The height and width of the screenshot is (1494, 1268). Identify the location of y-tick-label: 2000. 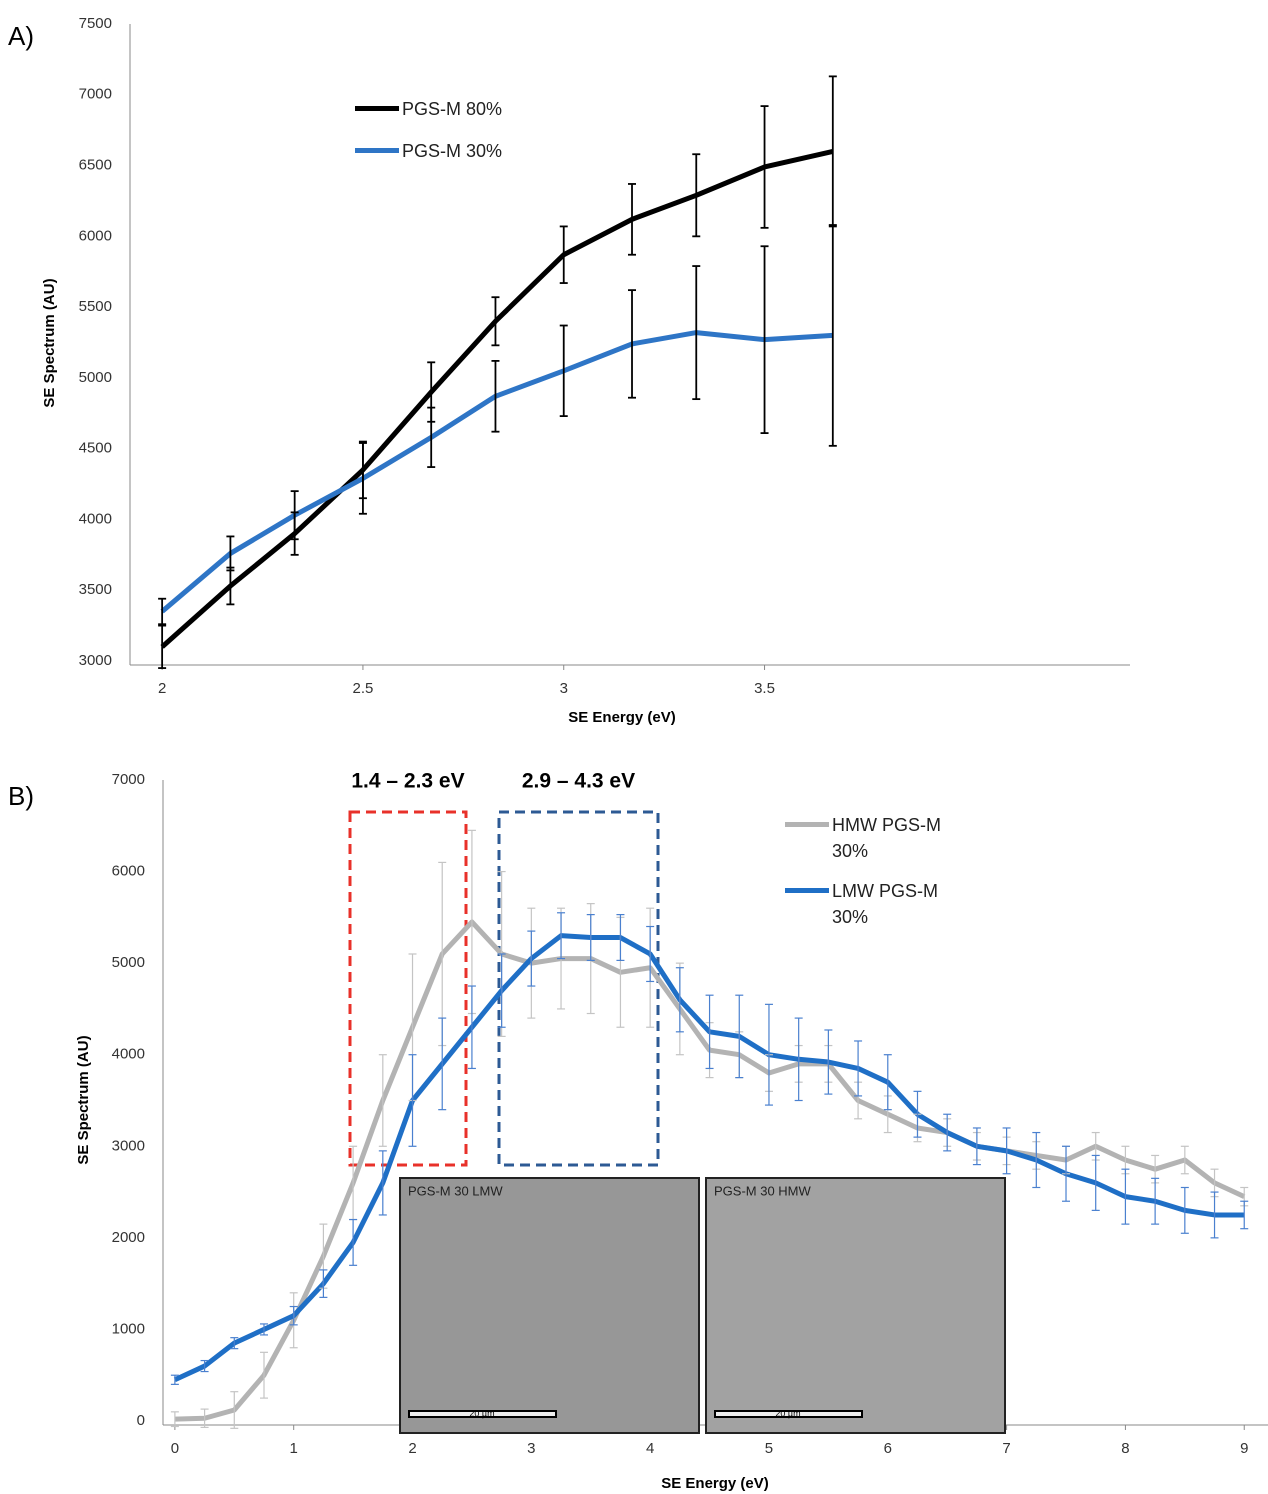
(128, 1237).